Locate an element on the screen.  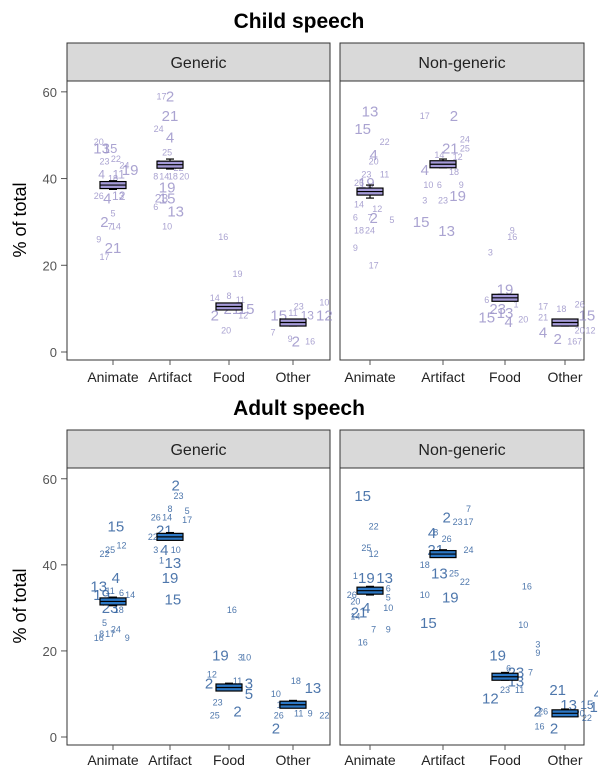
chart-title: Child speech is located at coordinates (299, 21).